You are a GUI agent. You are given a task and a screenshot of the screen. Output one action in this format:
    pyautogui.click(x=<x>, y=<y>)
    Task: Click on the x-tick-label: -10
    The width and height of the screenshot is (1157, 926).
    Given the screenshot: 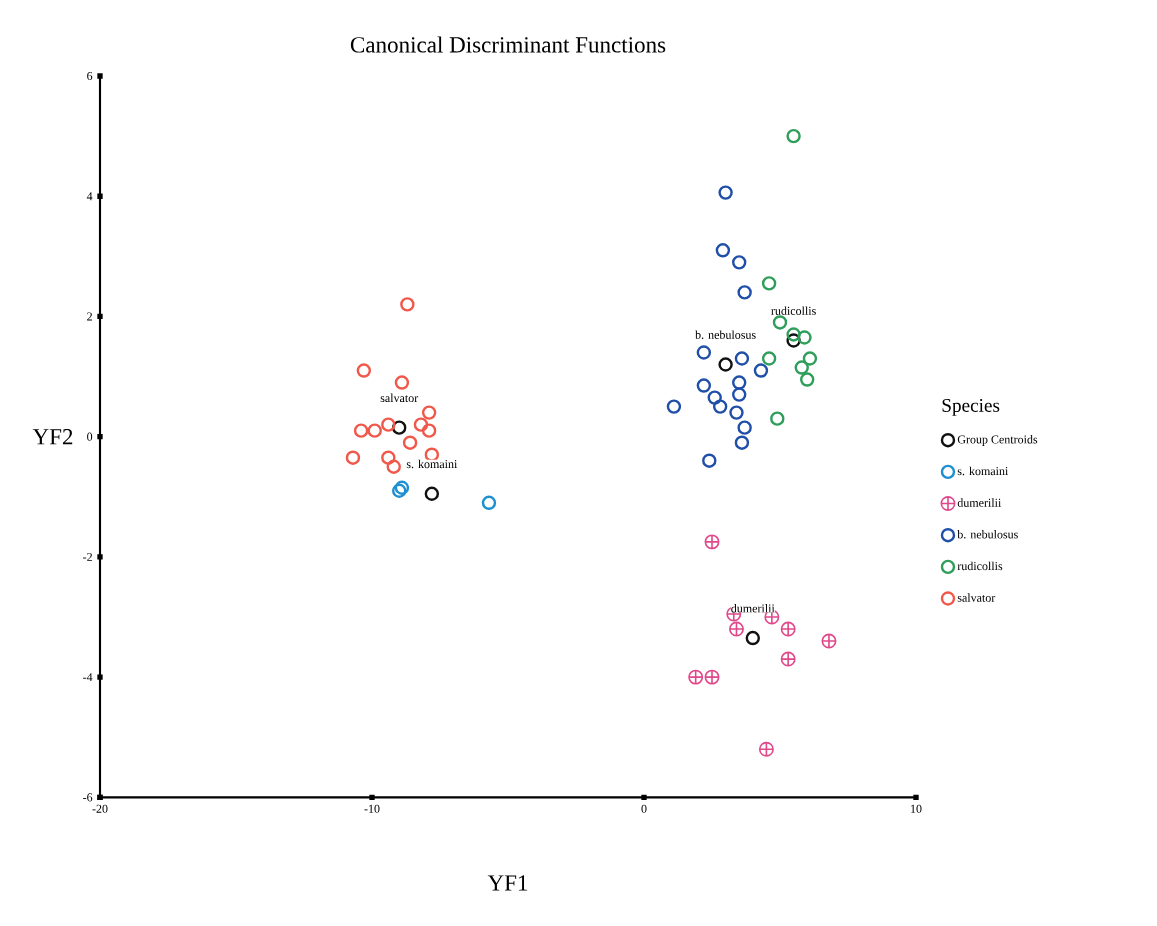 What is the action you would take?
    pyautogui.click(x=372, y=808)
    